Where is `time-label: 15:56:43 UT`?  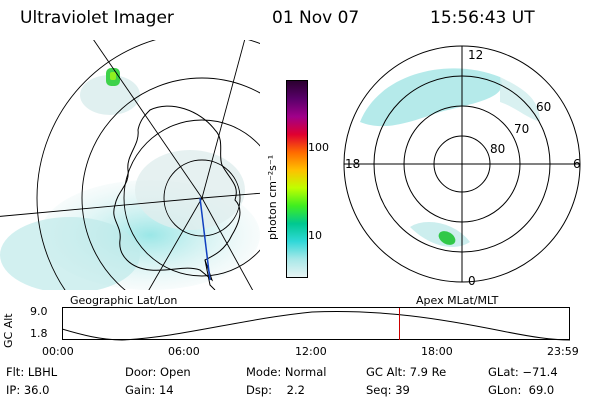
time-label: 15:56:43 UT is located at coordinates (482, 18).